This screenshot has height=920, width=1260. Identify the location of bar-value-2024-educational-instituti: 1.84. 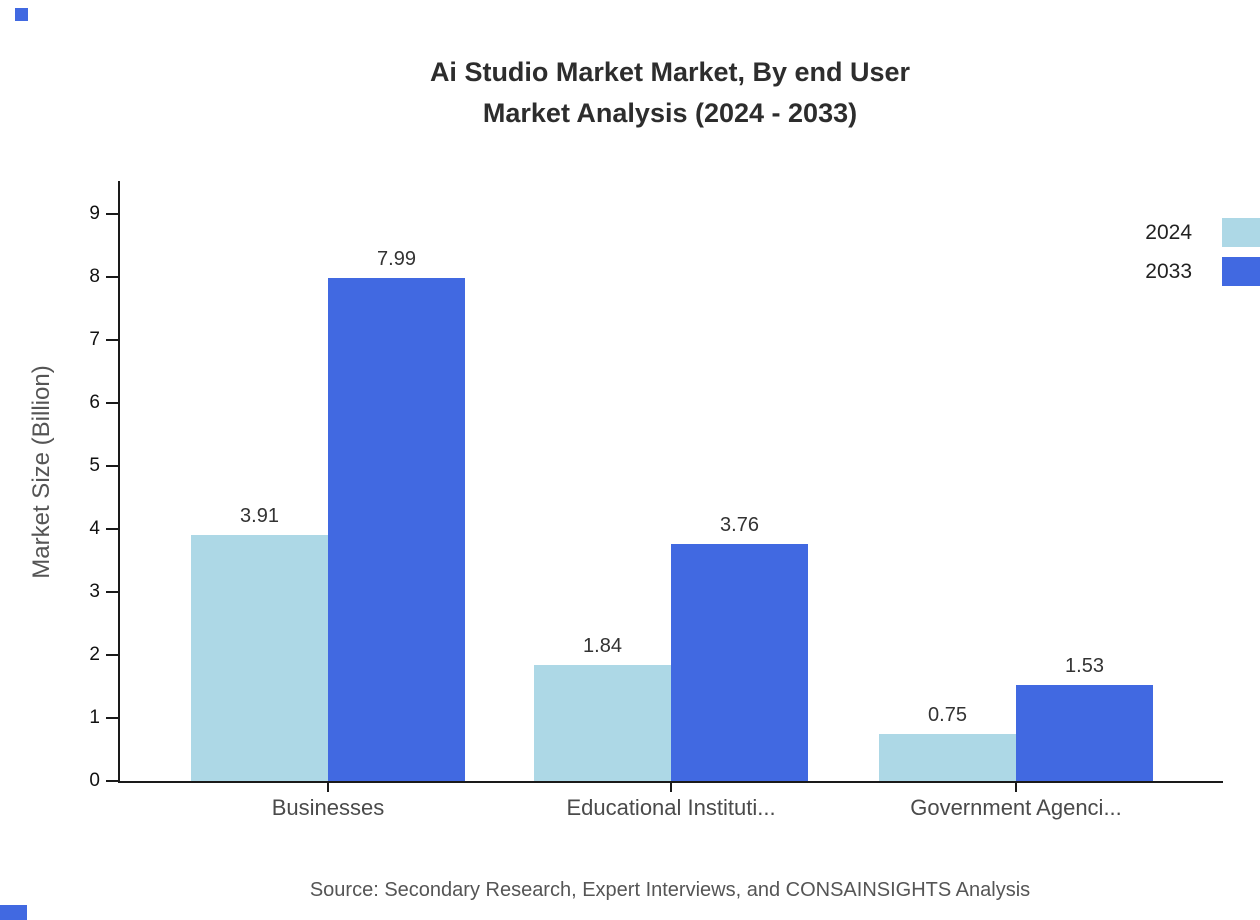
(602, 646).